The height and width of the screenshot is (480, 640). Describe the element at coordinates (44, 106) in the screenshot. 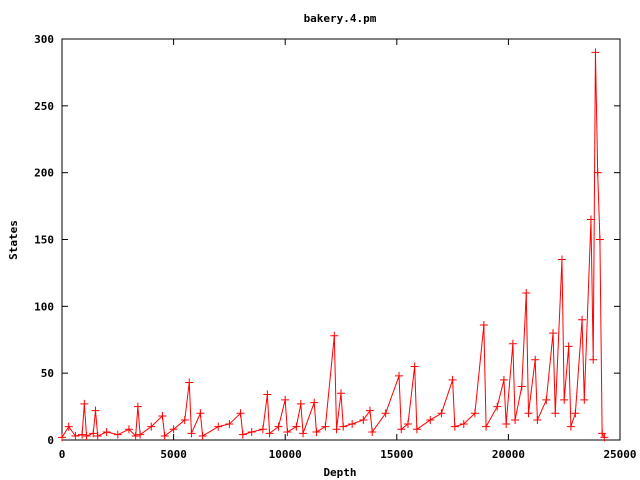

I see `y-tick-label: 250` at that location.